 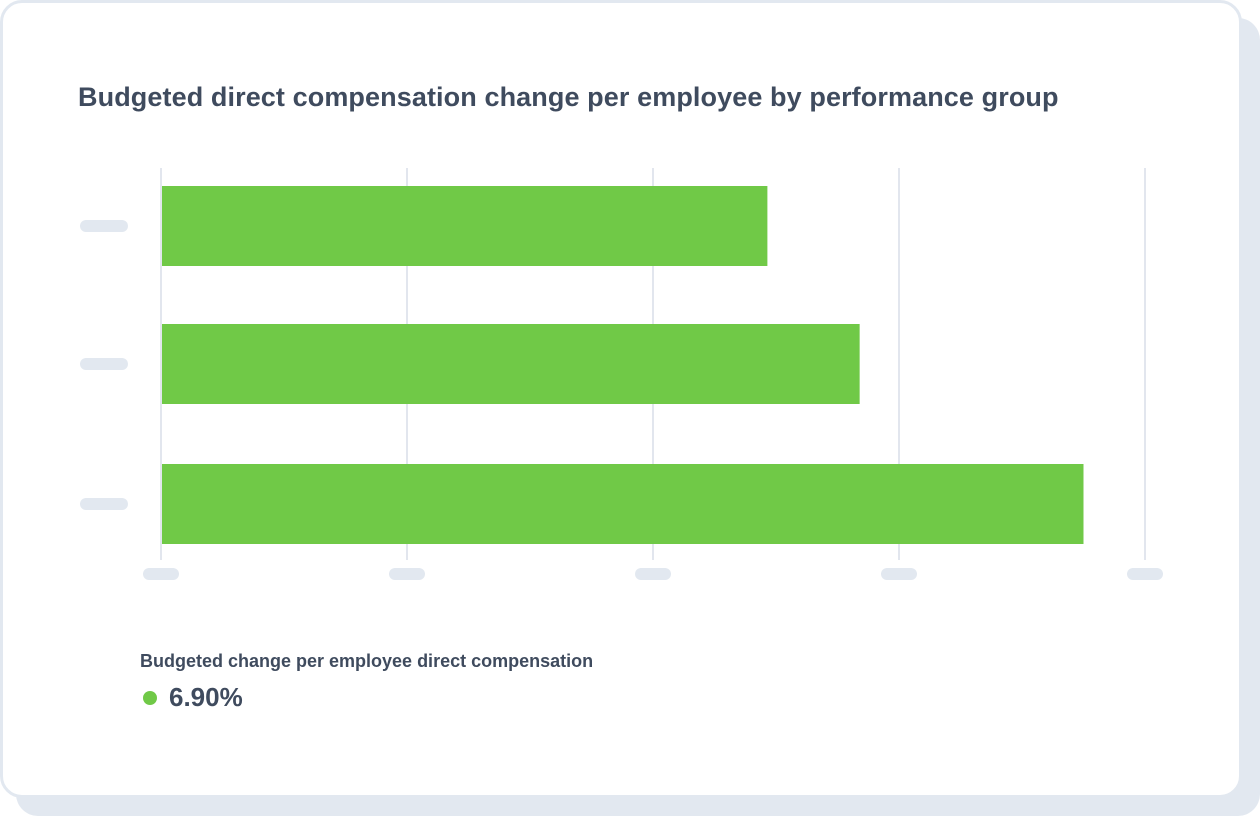 What do you see at coordinates (206, 697) in the screenshot?
I see `legend-value: 6.90%` at bounding box center [206, 697].